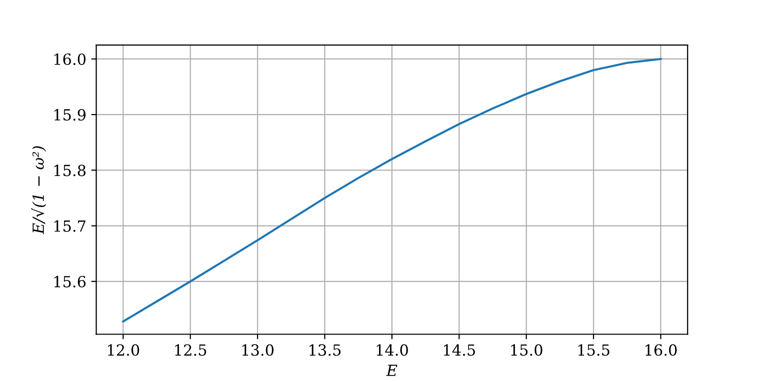  Describe the element at coordinates (325, 350) in the screenshot. I see `x-tick-label: 13.5` at that location.